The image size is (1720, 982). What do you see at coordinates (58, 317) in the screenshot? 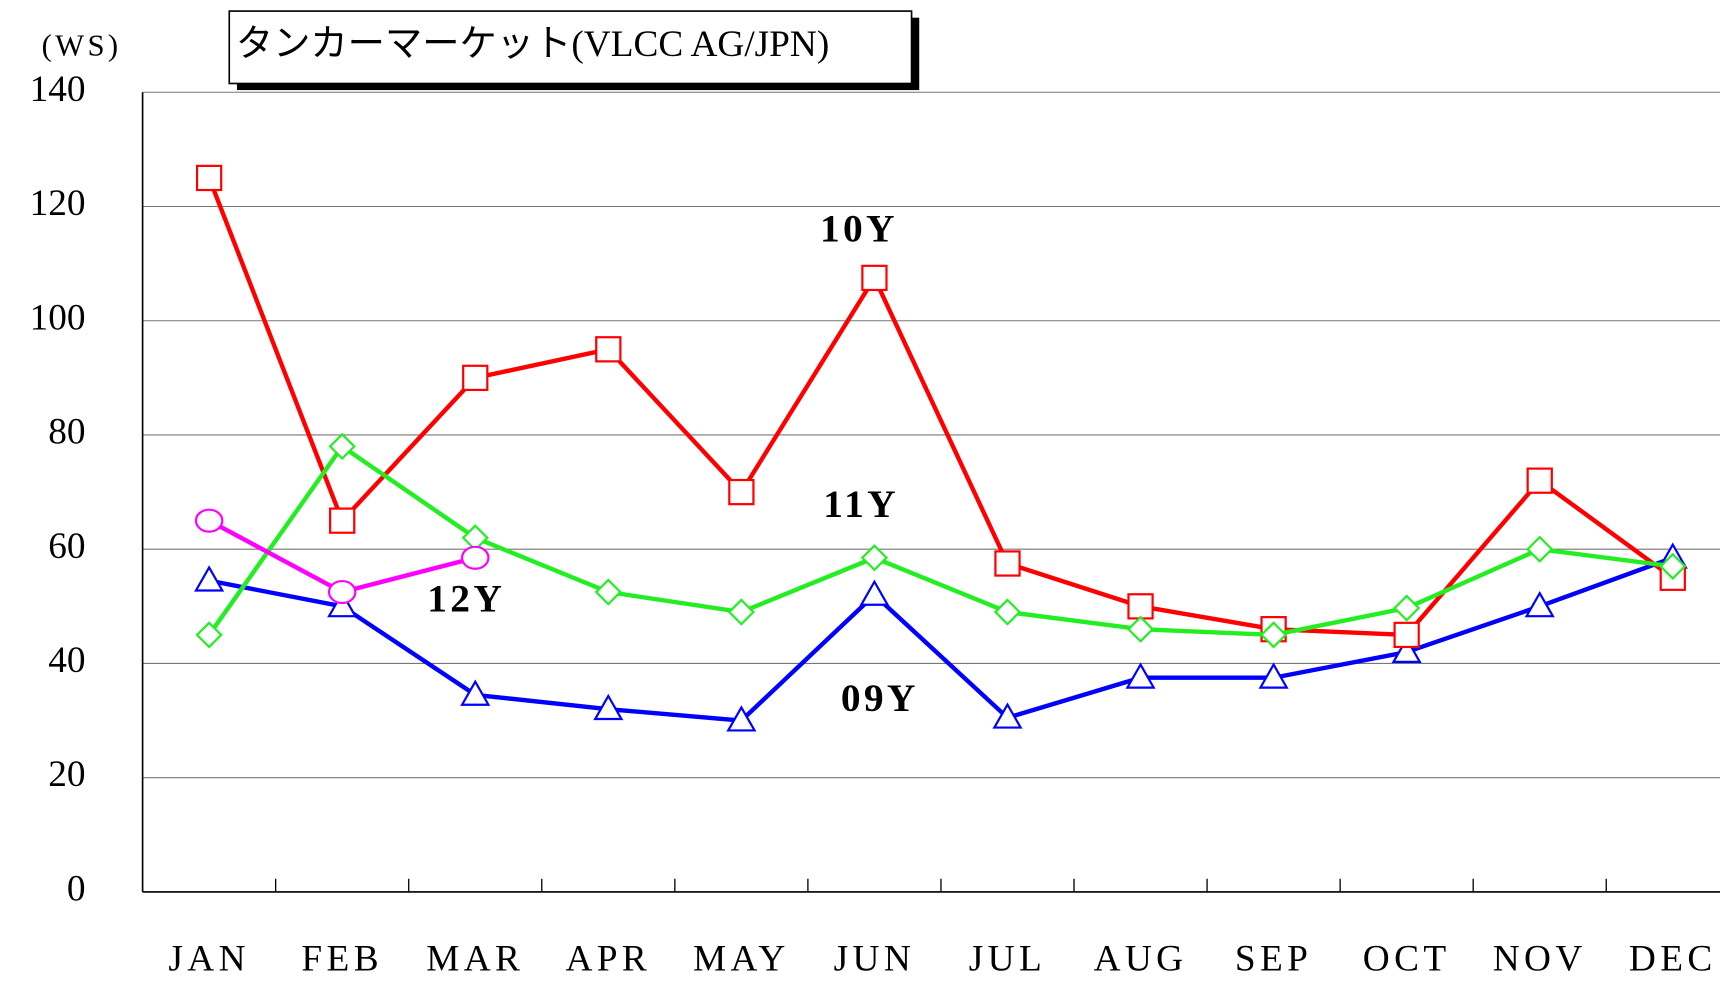
I see `y-tick-label: 100` at bounding box center [58, 317].